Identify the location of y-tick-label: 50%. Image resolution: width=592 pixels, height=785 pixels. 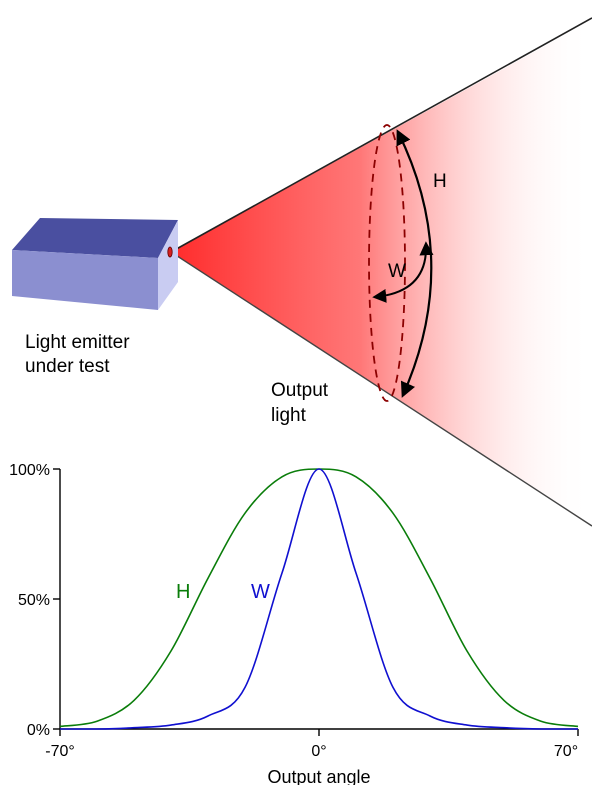
(34, 600).